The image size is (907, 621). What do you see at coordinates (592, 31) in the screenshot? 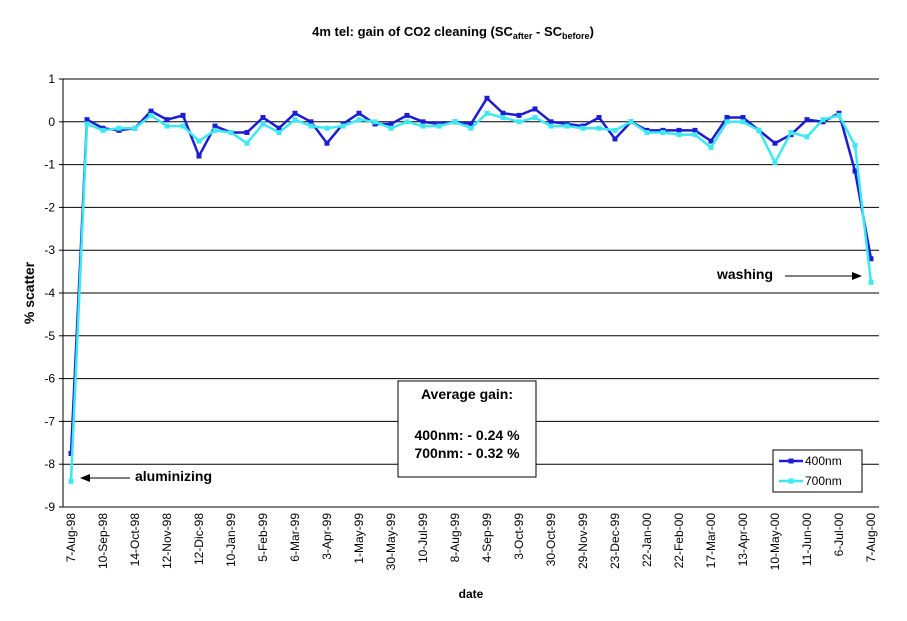
I see `title-part: )` at bounding box center [592, 31].